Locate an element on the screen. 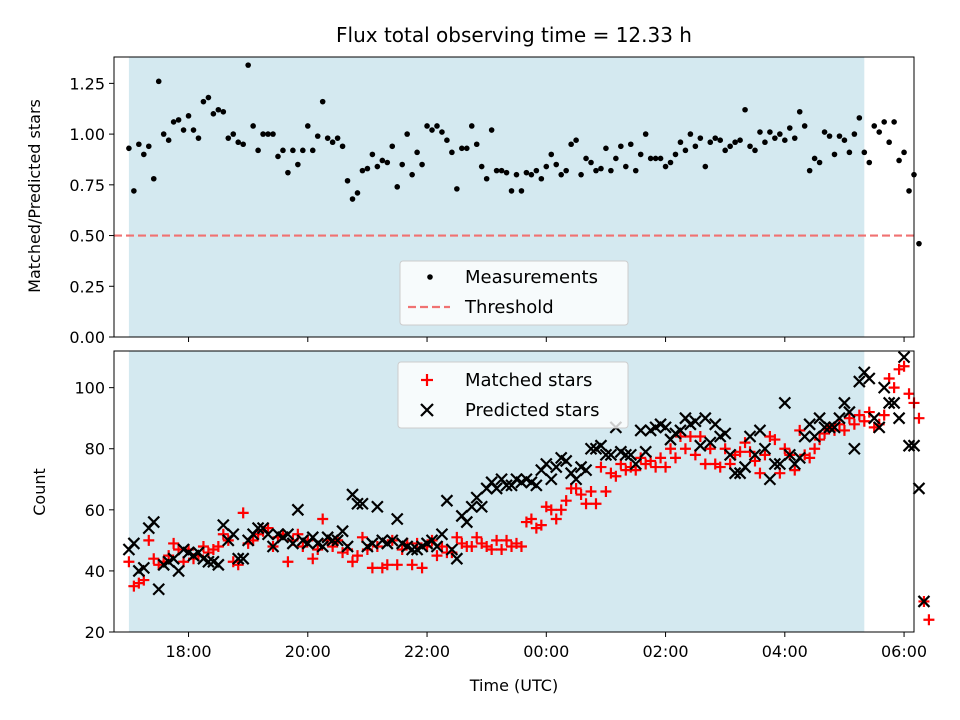 This screenshot has width=960, height=720. top-y-axis-label: Matched/Predicted stars is located at coordinates (34, 196).